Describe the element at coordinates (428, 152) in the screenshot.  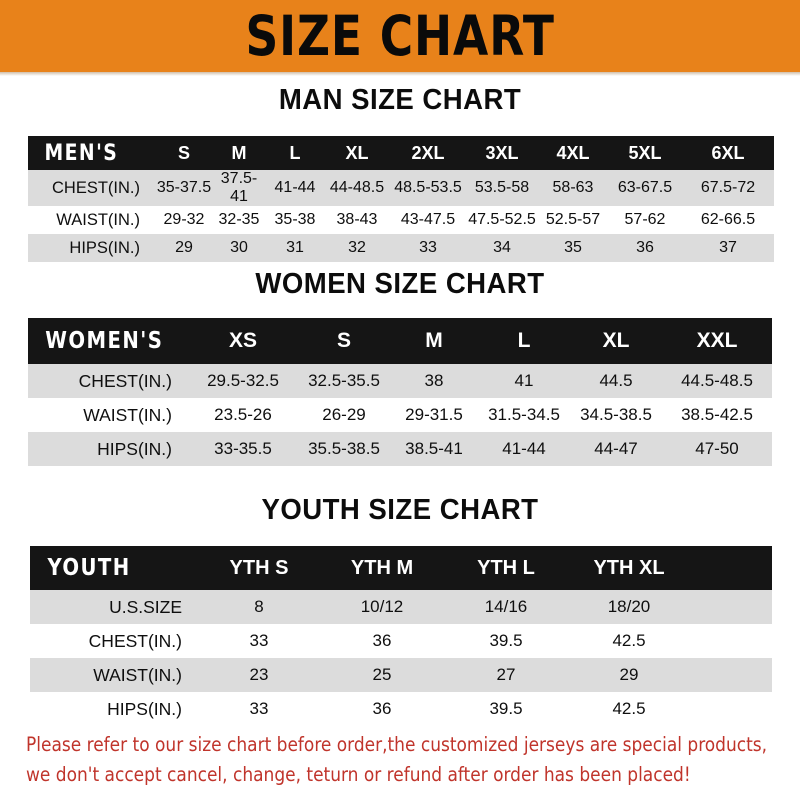
I see `men-size-col-5: 2XL` at that location.